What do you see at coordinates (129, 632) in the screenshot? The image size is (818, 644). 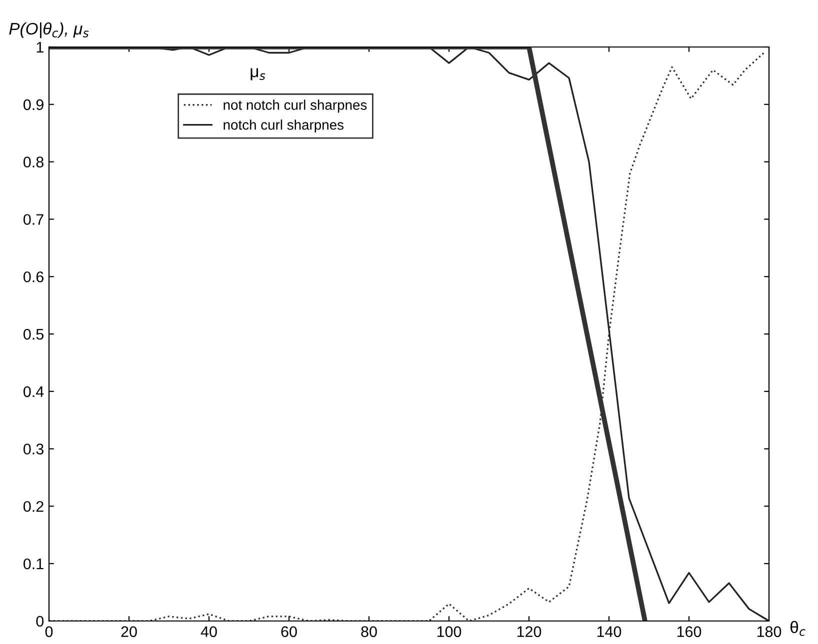 I see `x-tick-label: 20` at bounding box center [129, 632].